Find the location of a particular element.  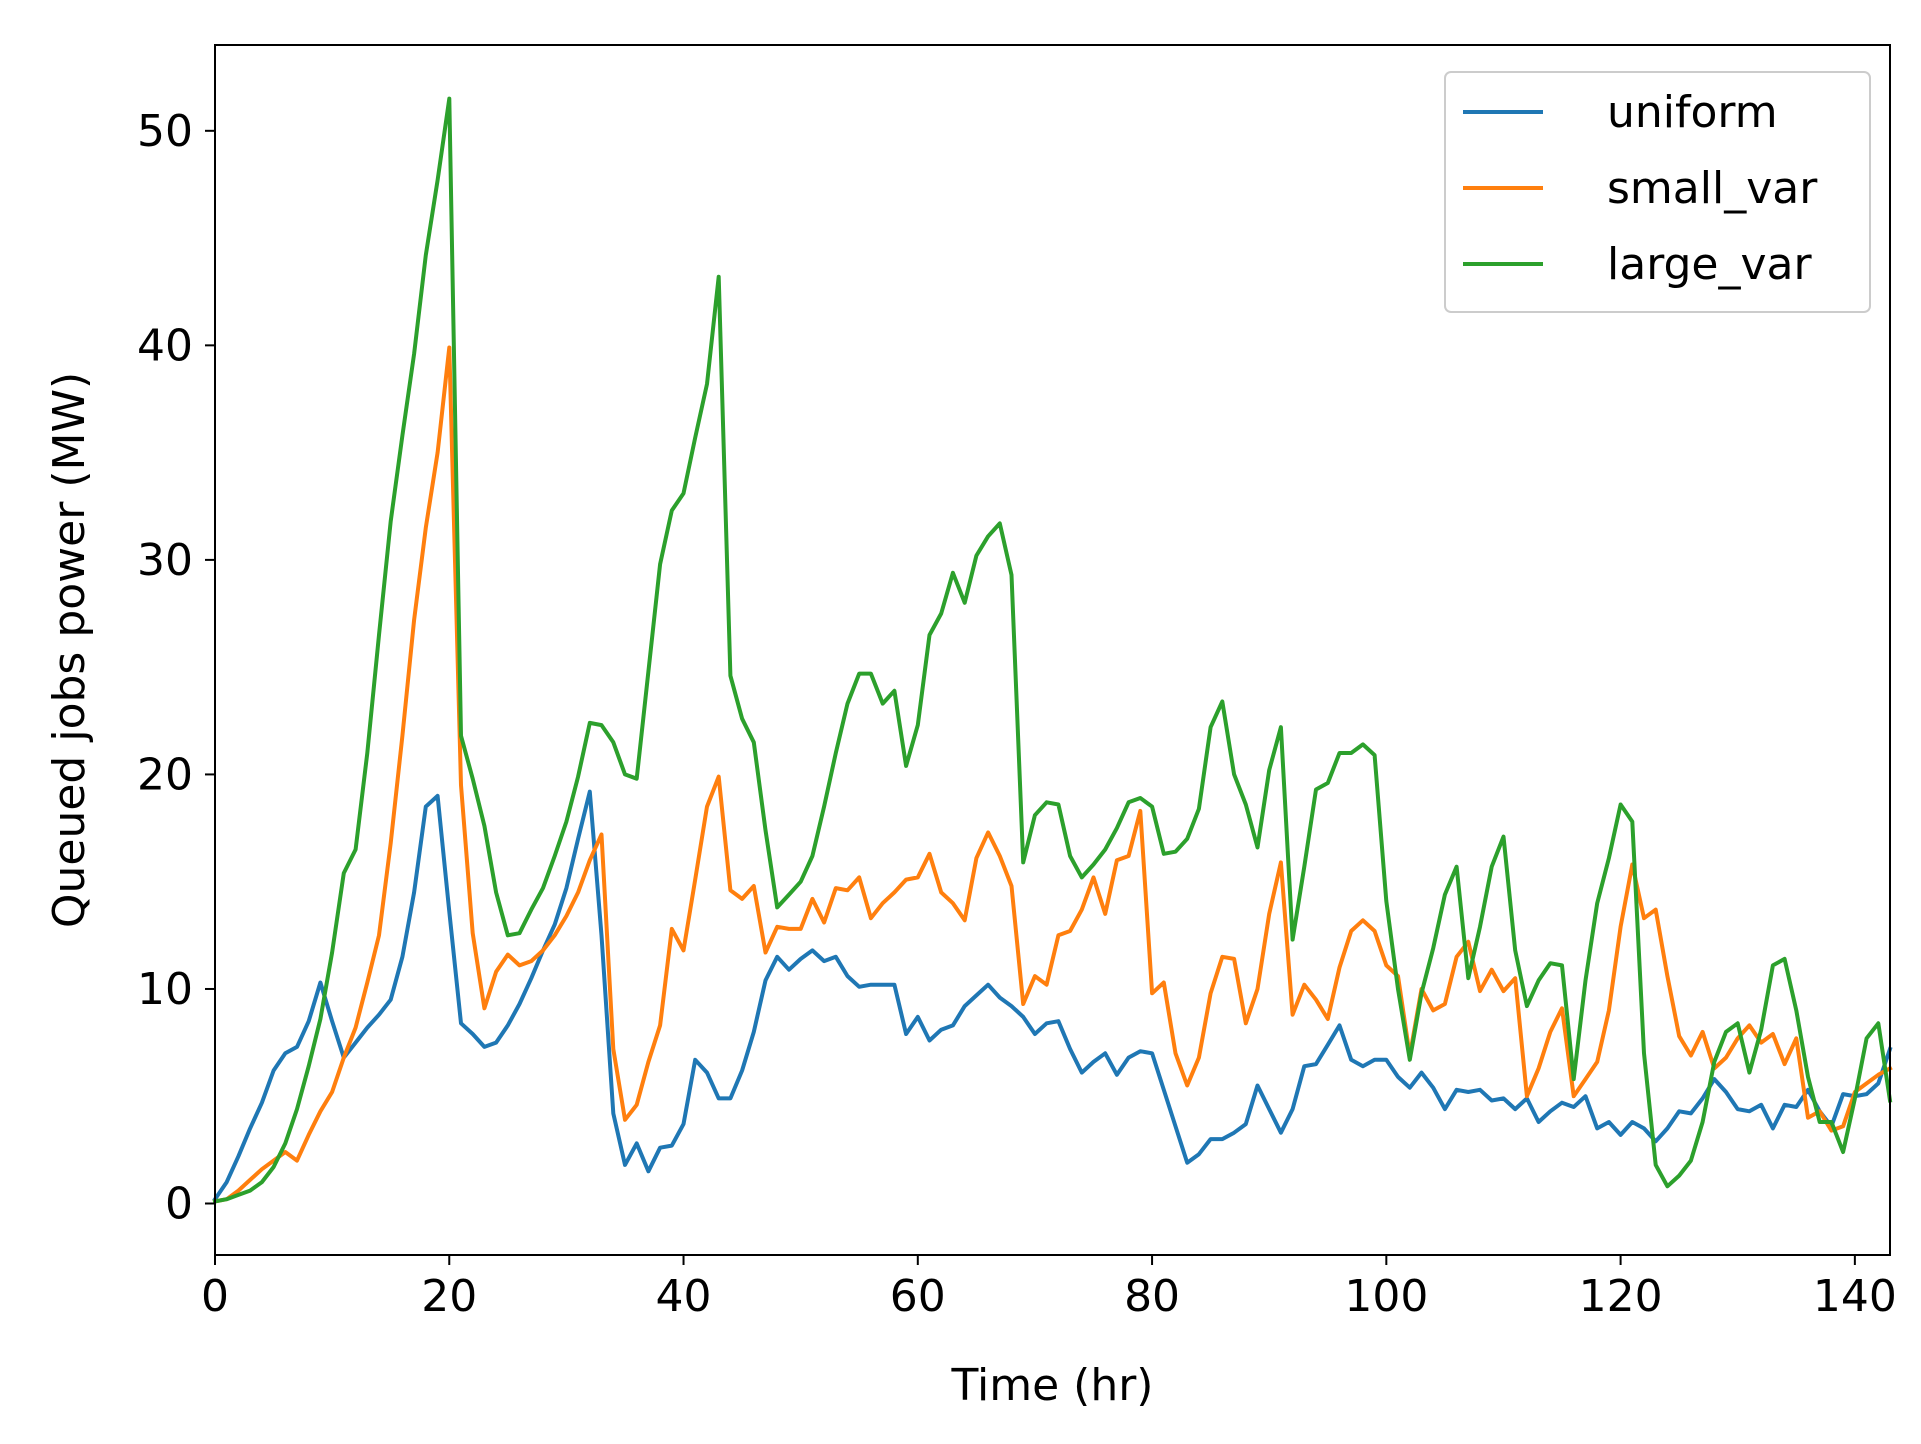

y-tick-label: 0 is located at coordinates (179, 1204).